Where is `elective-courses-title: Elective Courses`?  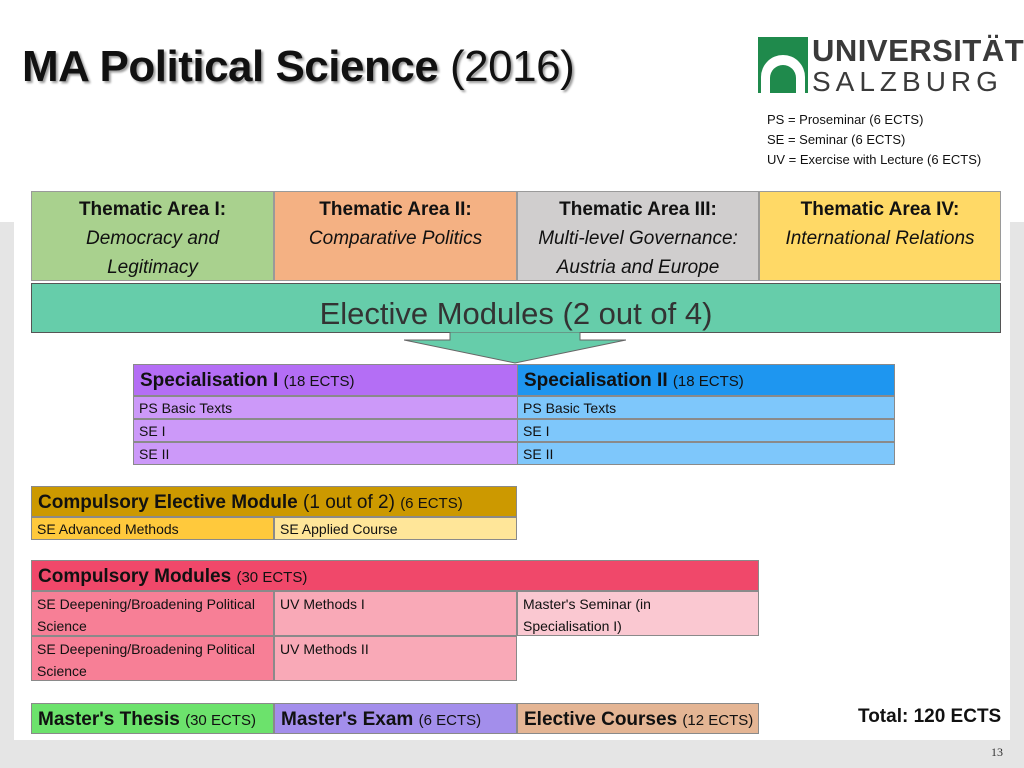
elective-courses-title: Elective Courses is located at coordinates (601, 719).